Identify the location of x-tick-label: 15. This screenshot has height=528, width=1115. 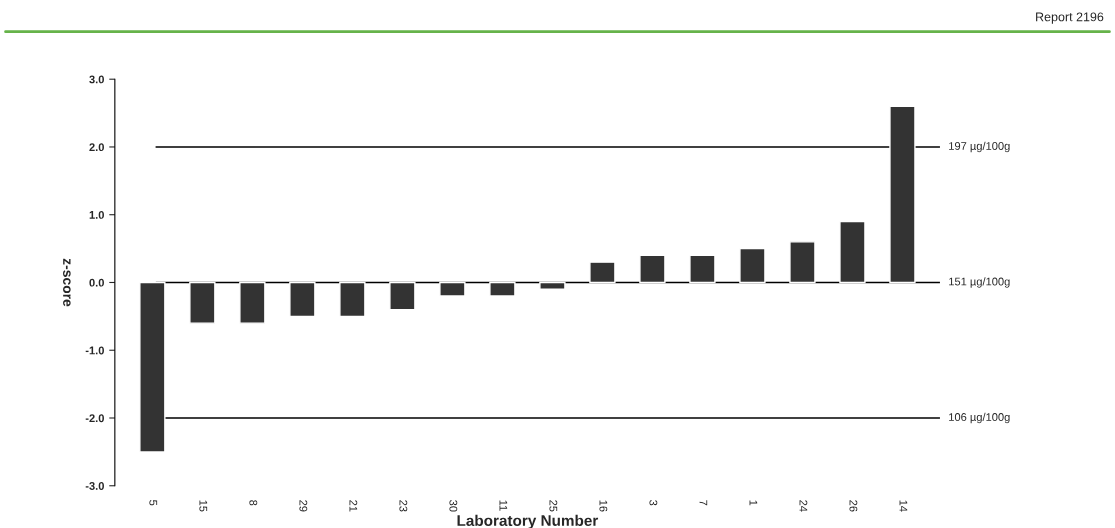
(203, 506).